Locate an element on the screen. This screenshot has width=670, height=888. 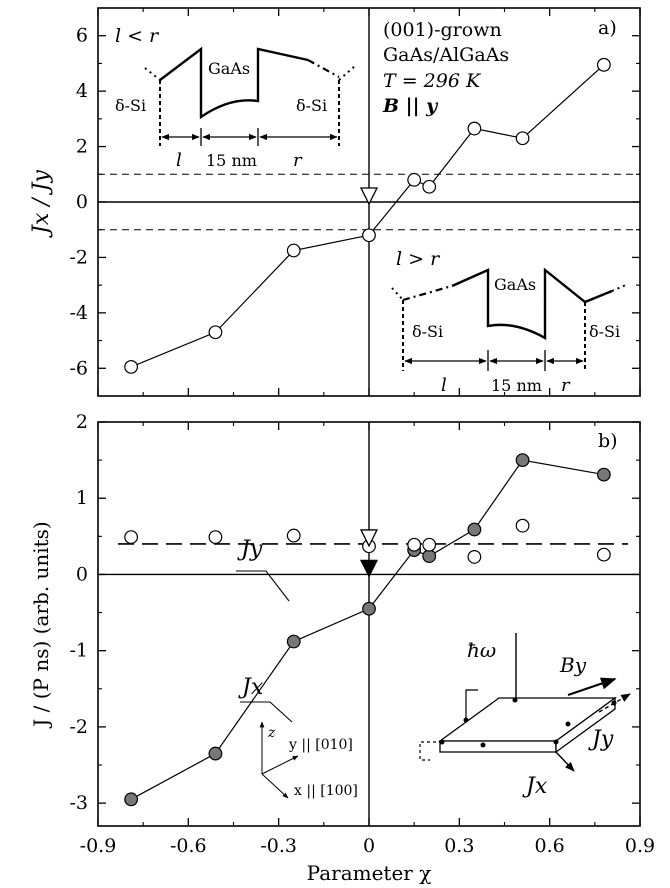
axis-y-arrow is located at coordinates (280, 765).